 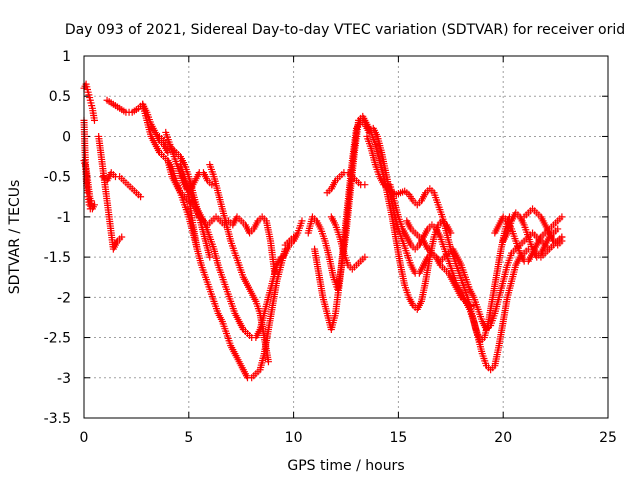 What do you see at coordinates (503, 438) in the screenshot?
I see `x-tick-label: 20` at bounding box center [503, 438].